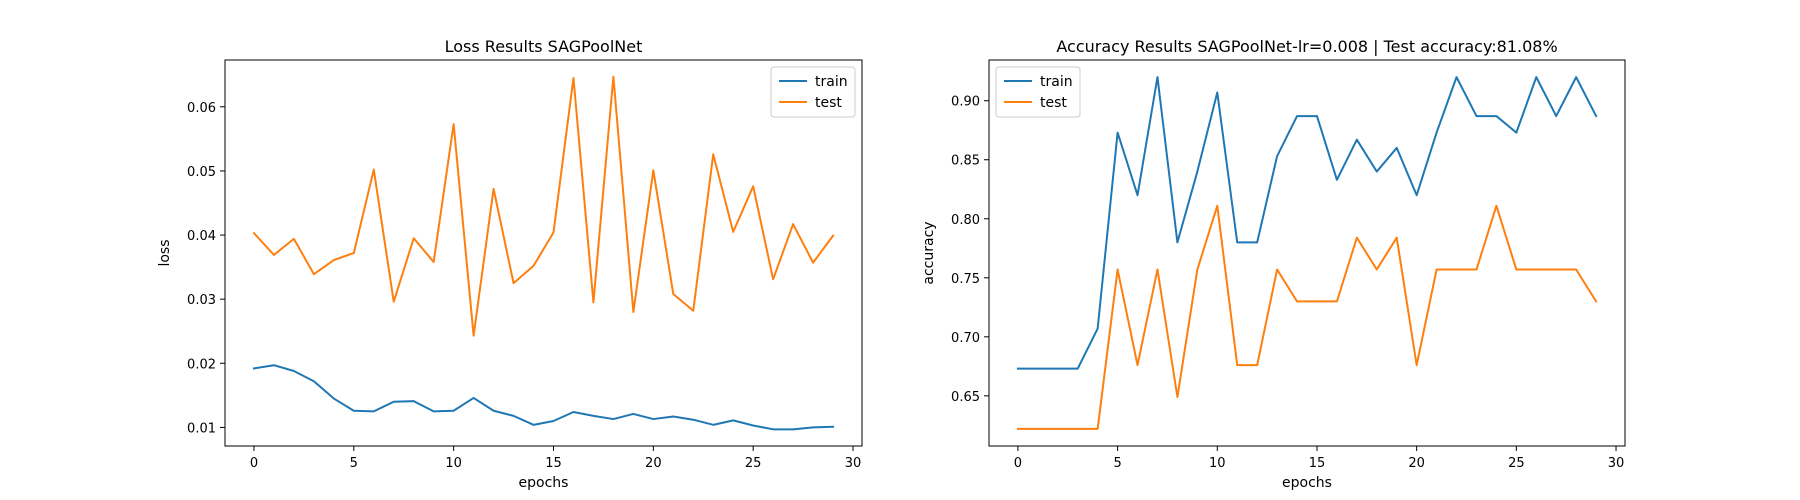 The width and height of the screenshot is (1800, 500). What do you see at coordinates (1307, 317) in the screenshot?
I see `series-line-test` at bounding box center [1307, 317].